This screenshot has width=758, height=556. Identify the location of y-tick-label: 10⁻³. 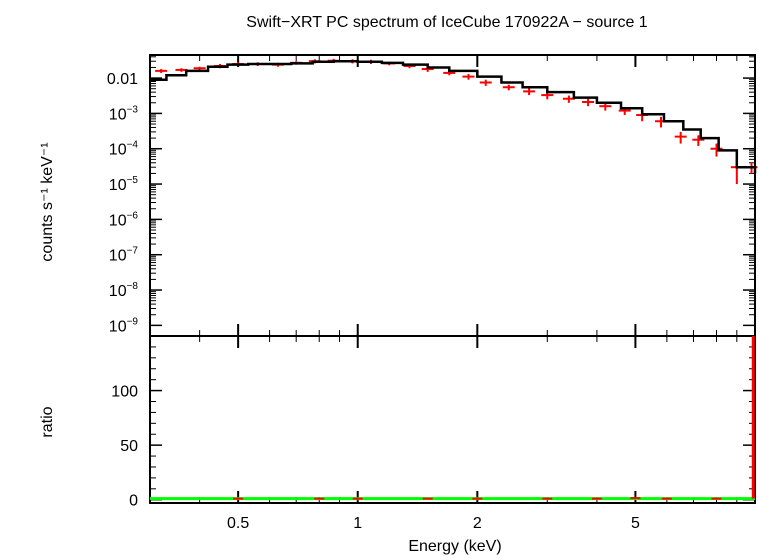
(124, 113).